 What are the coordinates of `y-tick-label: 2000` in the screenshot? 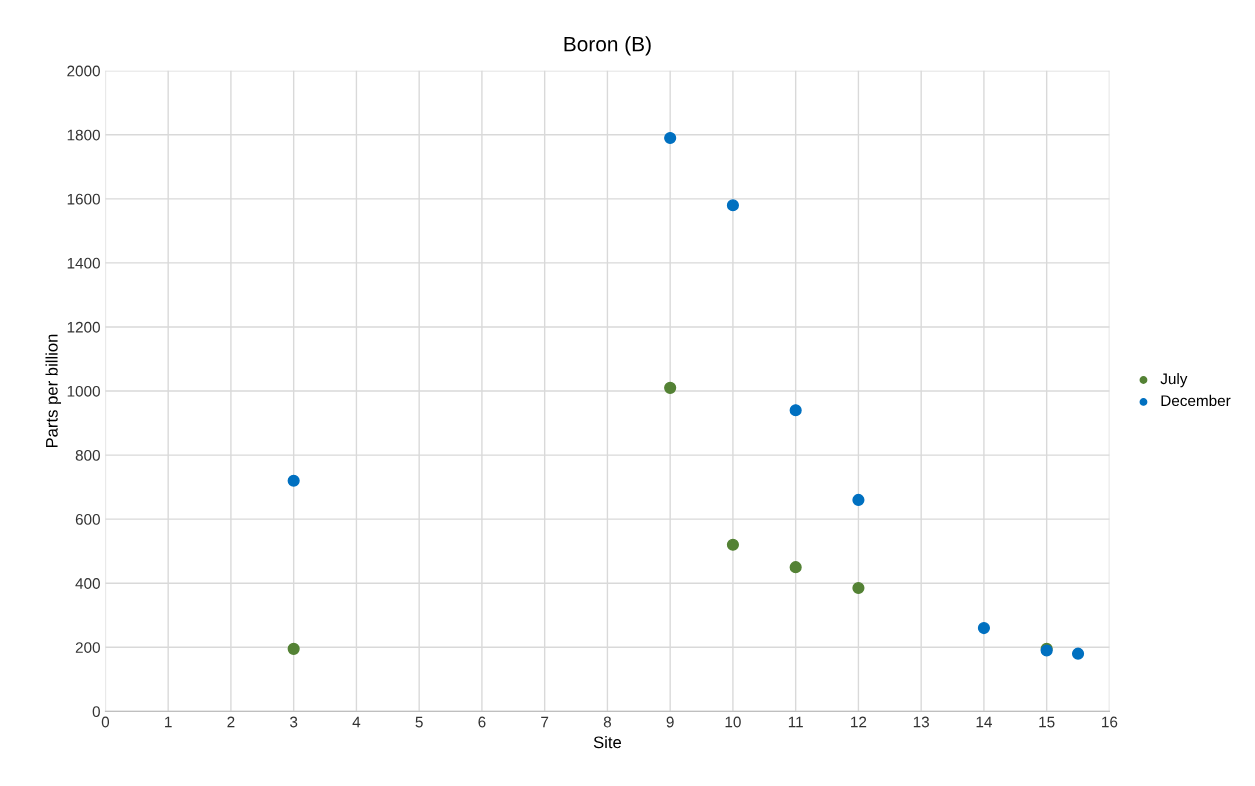 It's located at (83, 71).